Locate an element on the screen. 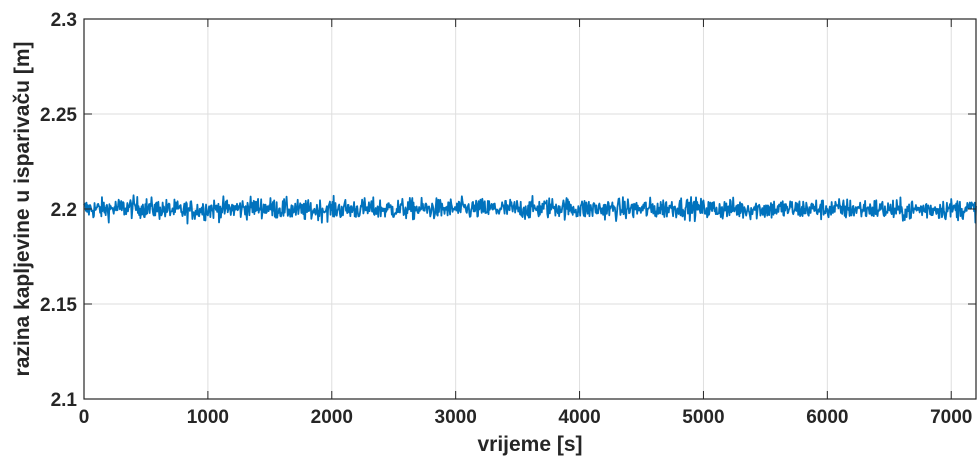 The height and width of the screenshot is (459, 978). x-tick-label: 6000 is located at coordinates (827, 417).